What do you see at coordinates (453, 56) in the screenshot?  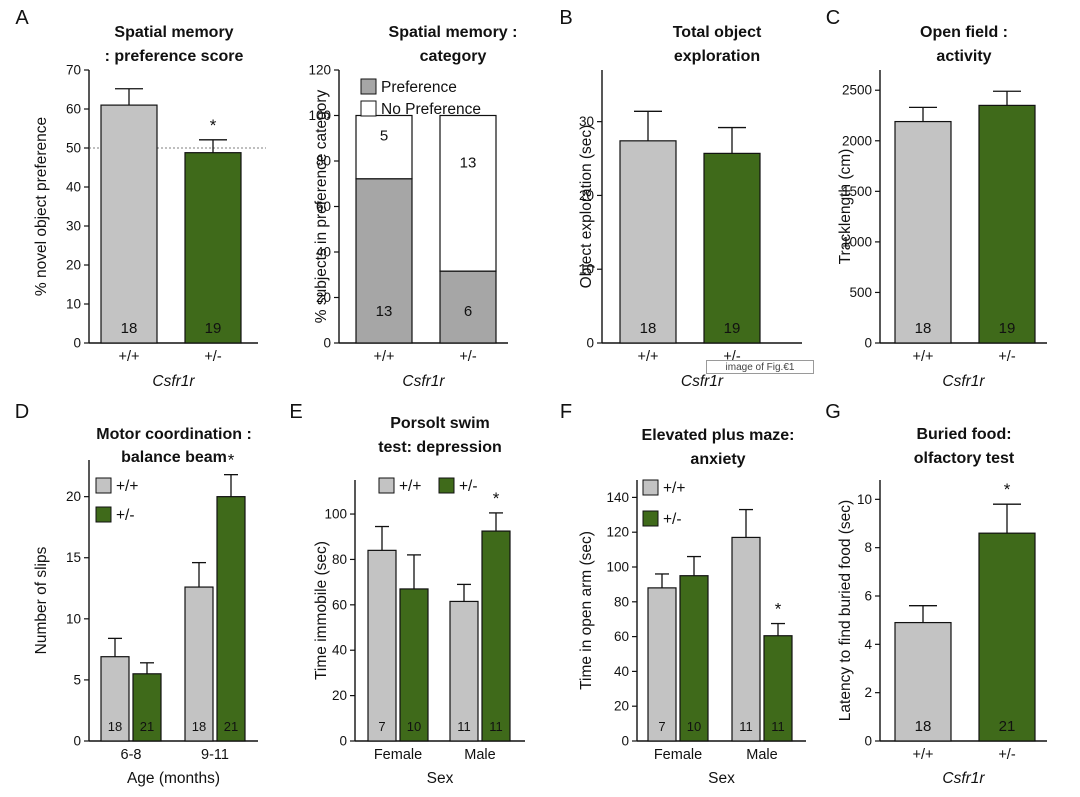 I see `a2-title-line-2: category` at bounding box center [453, 56].